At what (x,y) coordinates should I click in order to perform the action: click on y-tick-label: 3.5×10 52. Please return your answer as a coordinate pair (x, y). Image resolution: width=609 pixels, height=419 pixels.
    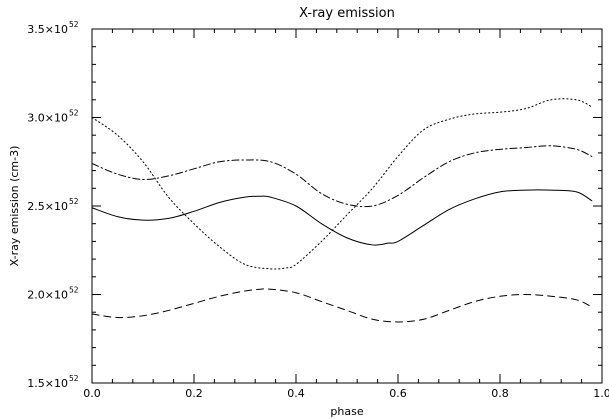
    Looking at the image, I should click on (52, 28).